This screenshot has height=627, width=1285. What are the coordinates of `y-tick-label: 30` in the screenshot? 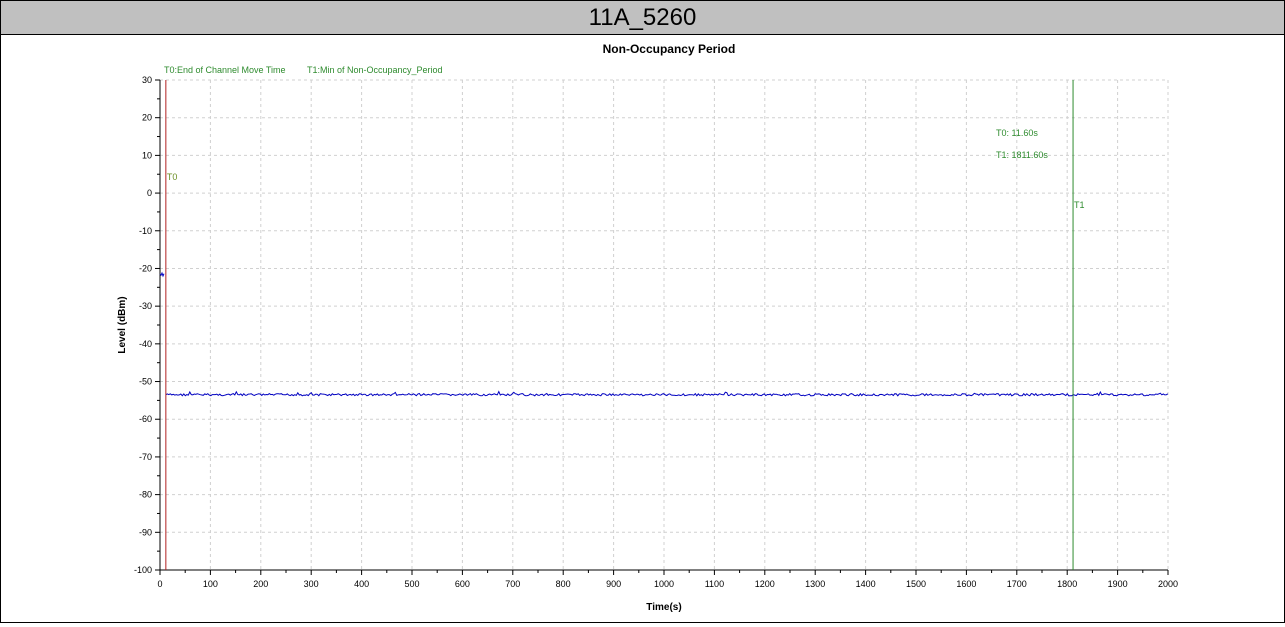 It's located at (147, 80).